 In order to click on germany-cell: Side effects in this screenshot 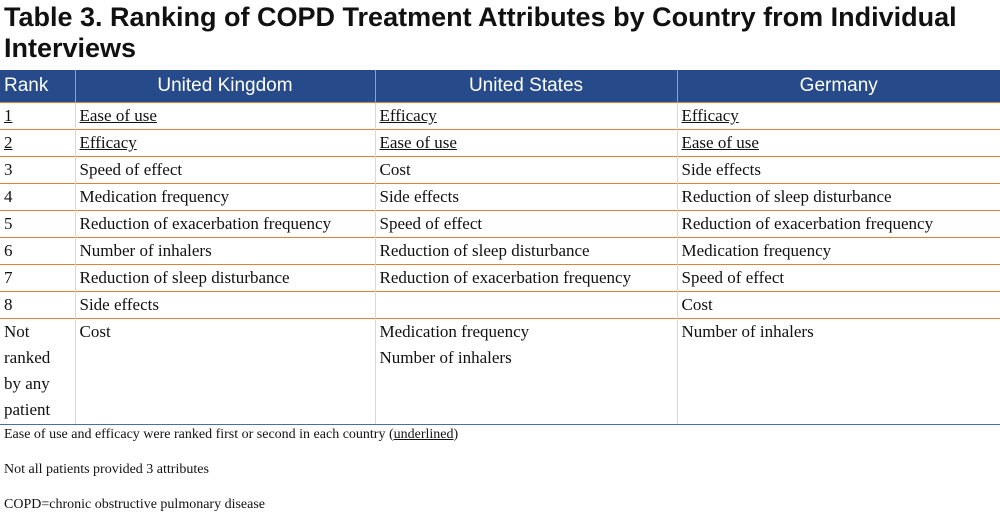, I will do `click(838, 170)`.